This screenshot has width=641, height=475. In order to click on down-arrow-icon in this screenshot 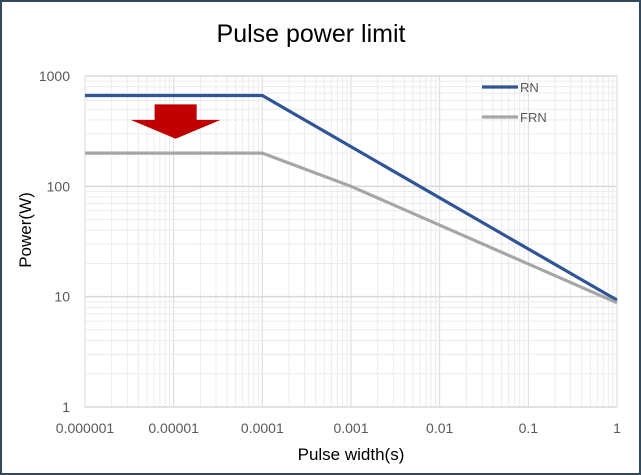, I will do `click(175, 121)`.